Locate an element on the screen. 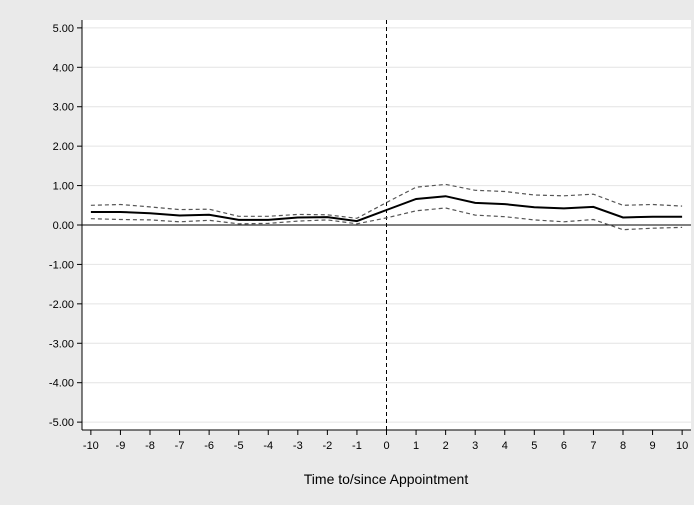 Image resolution: width=694 pixels, height=505 pixels. x-axis-title: Time to/since Appointment is located at coordinates (386, 479).